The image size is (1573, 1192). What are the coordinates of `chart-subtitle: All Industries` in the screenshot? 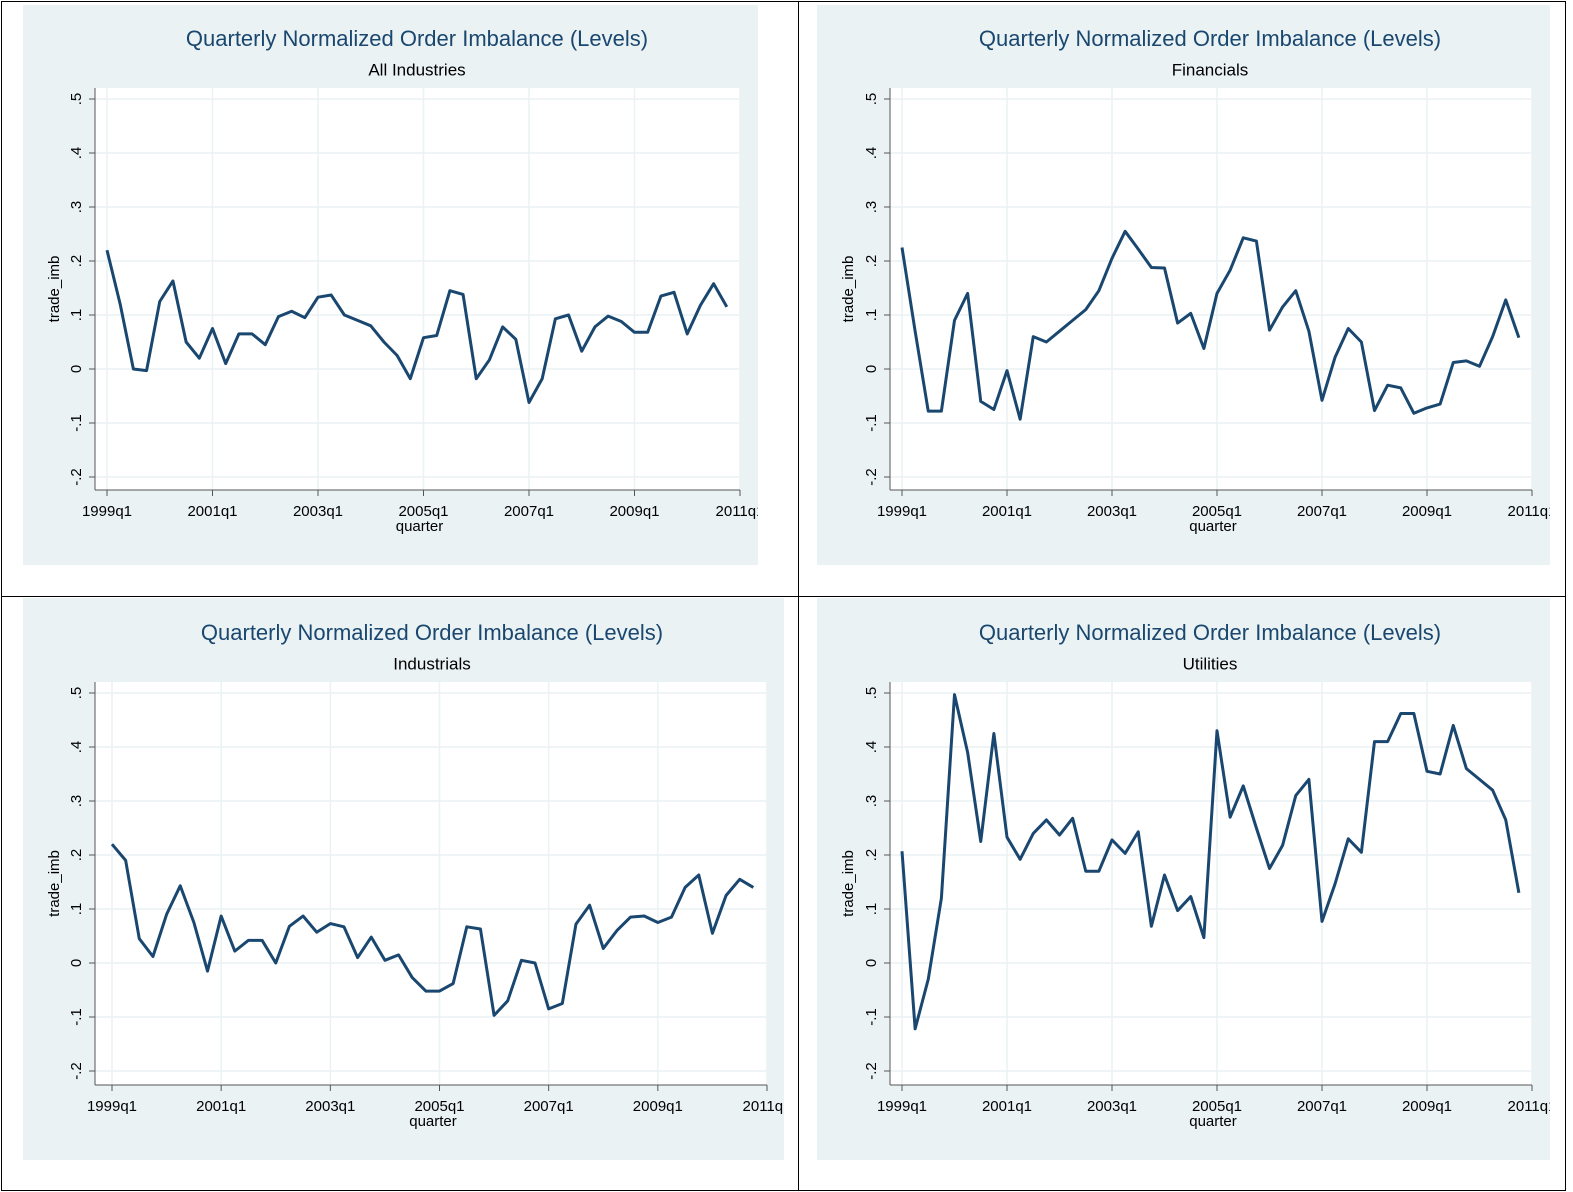 It's located at (416, 69).